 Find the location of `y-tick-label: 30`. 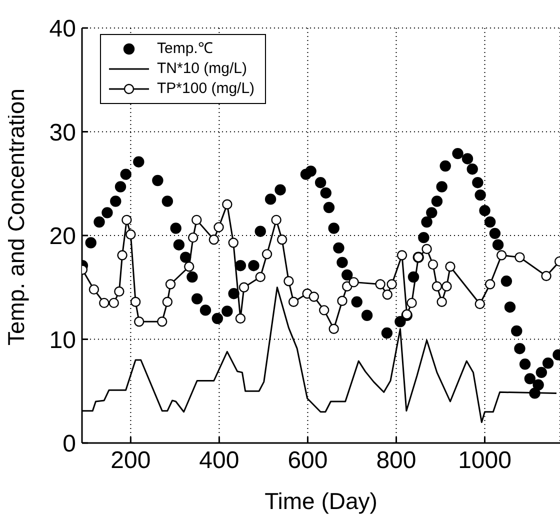

y-tick-label: 30 is located at coordinates (62, 132).